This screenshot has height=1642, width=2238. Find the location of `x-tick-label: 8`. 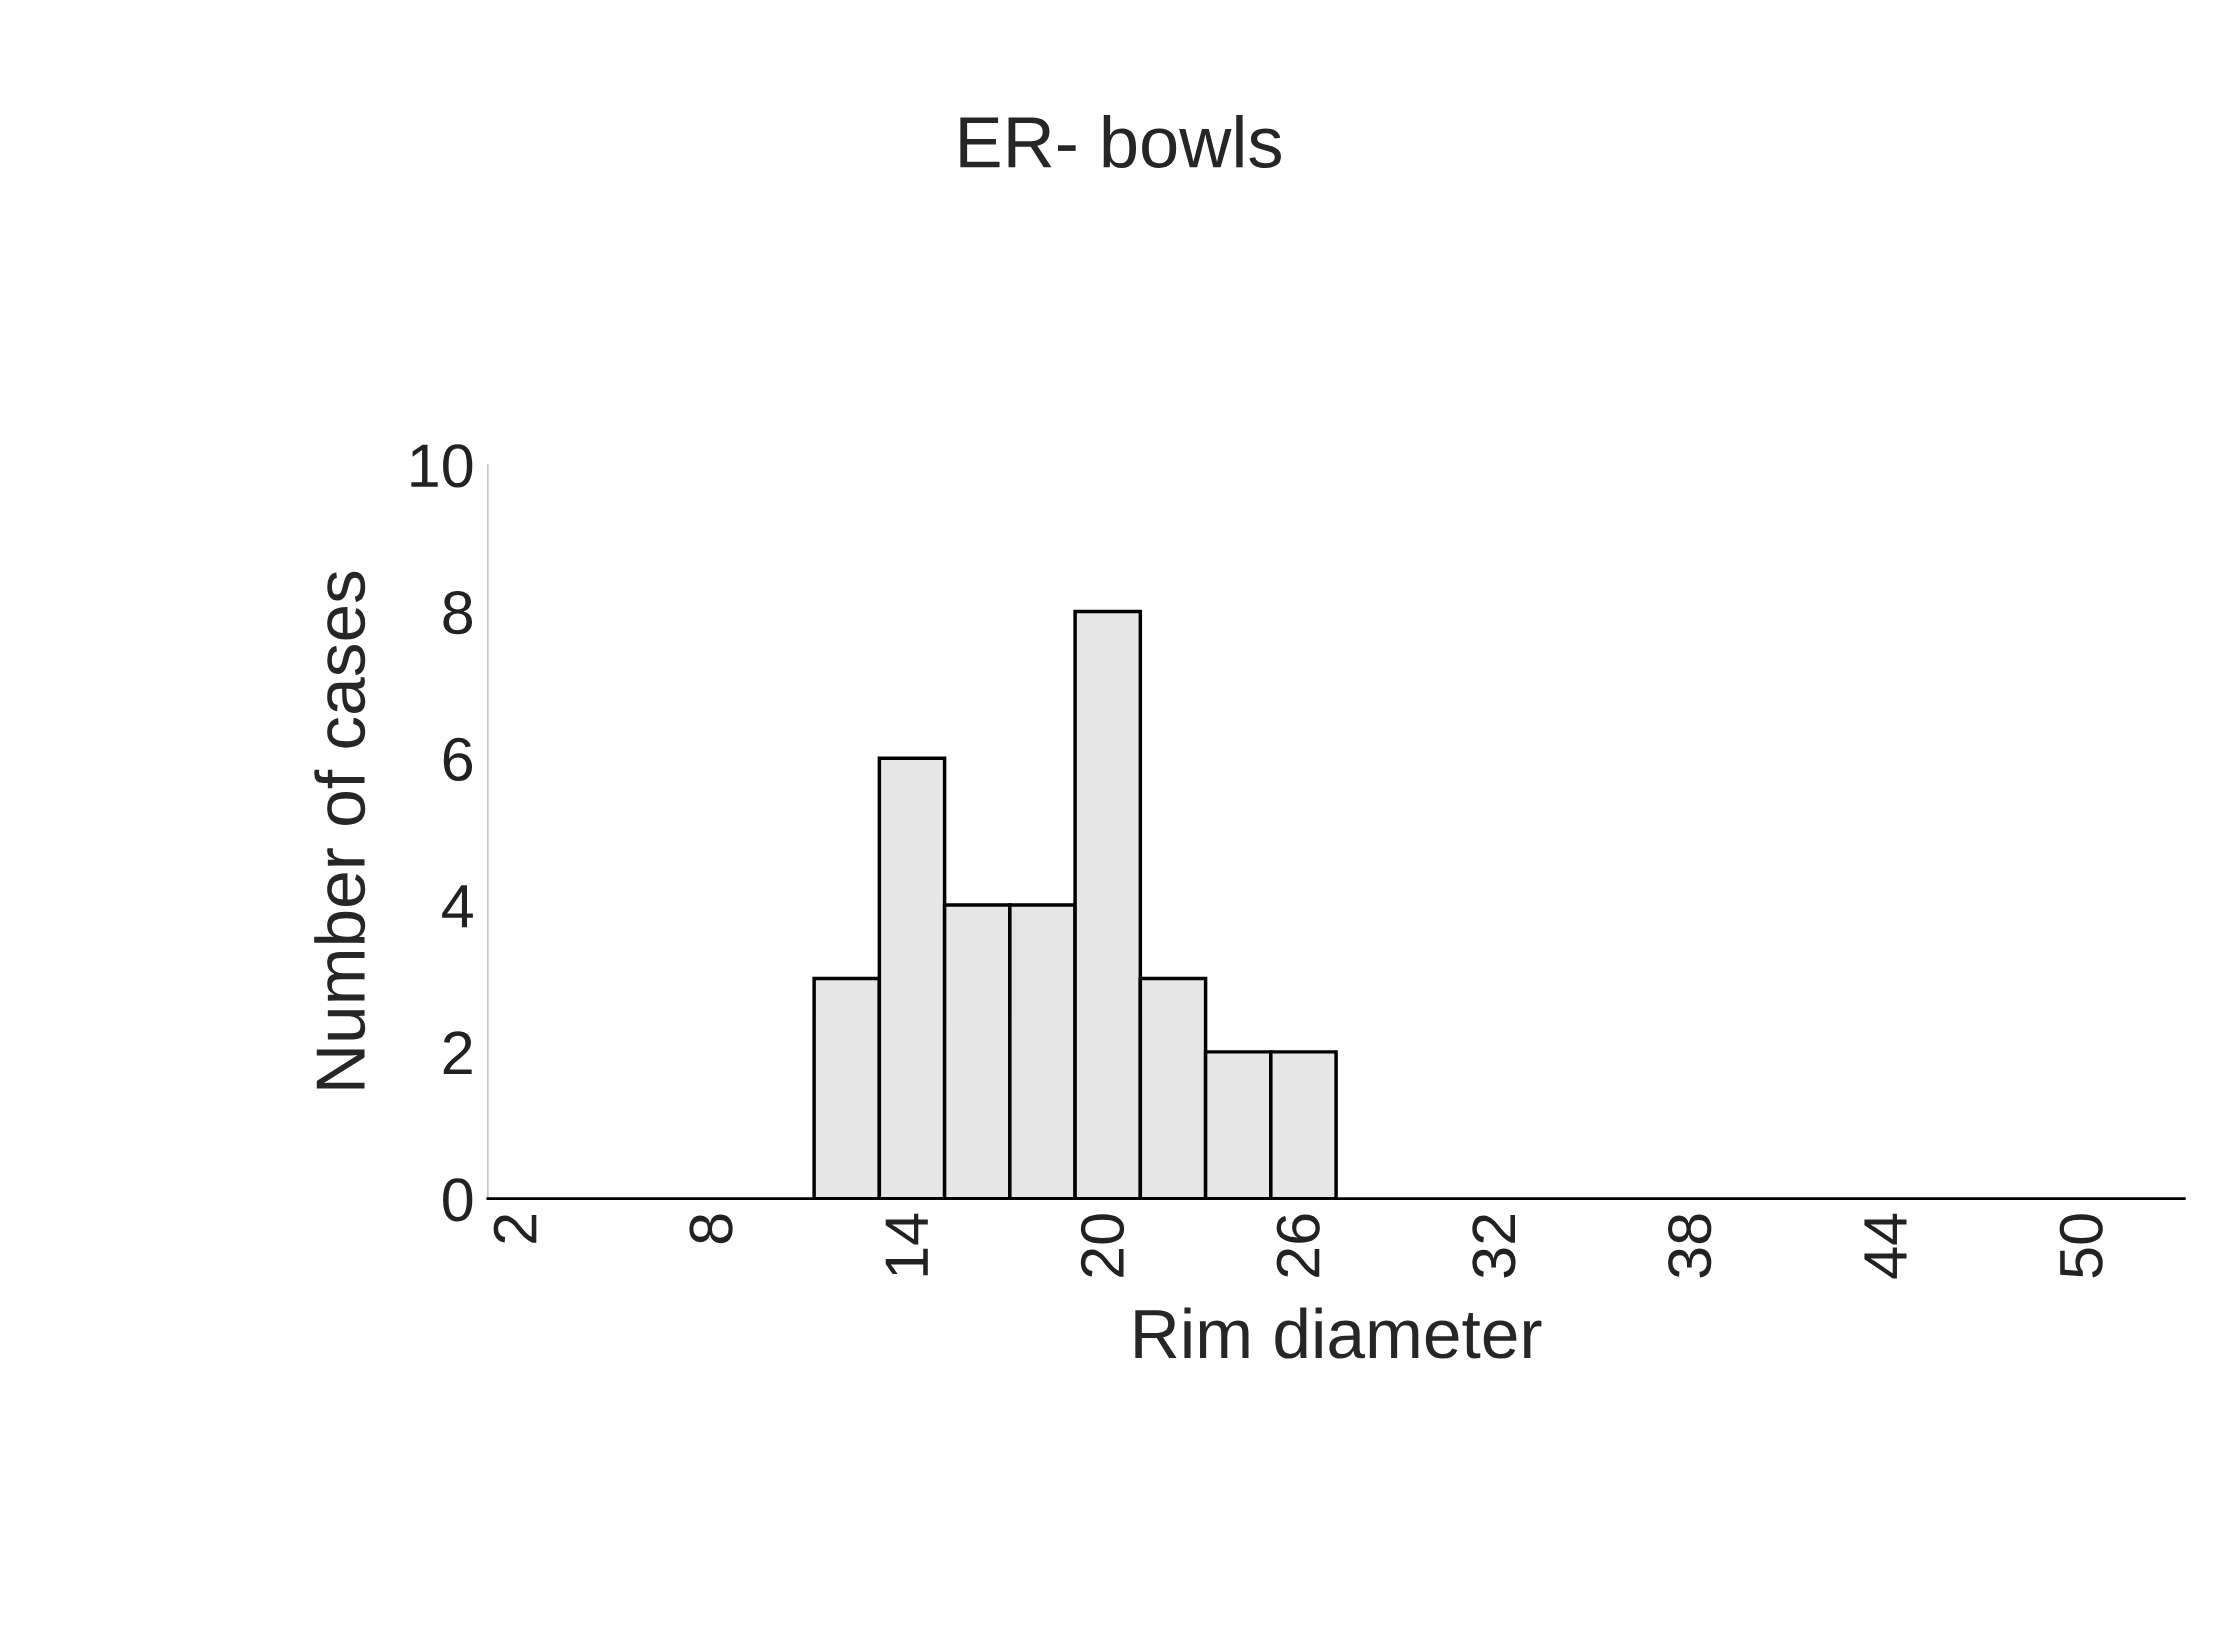

x-tick-label: 8 is located at coordinates (711, 1229).